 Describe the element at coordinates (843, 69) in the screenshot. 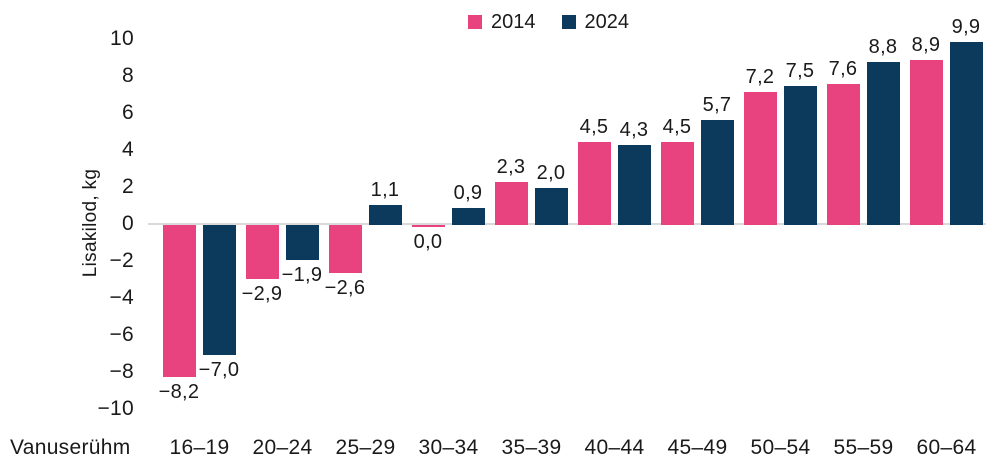

I see `value-label-2014: 7,6` at that location.